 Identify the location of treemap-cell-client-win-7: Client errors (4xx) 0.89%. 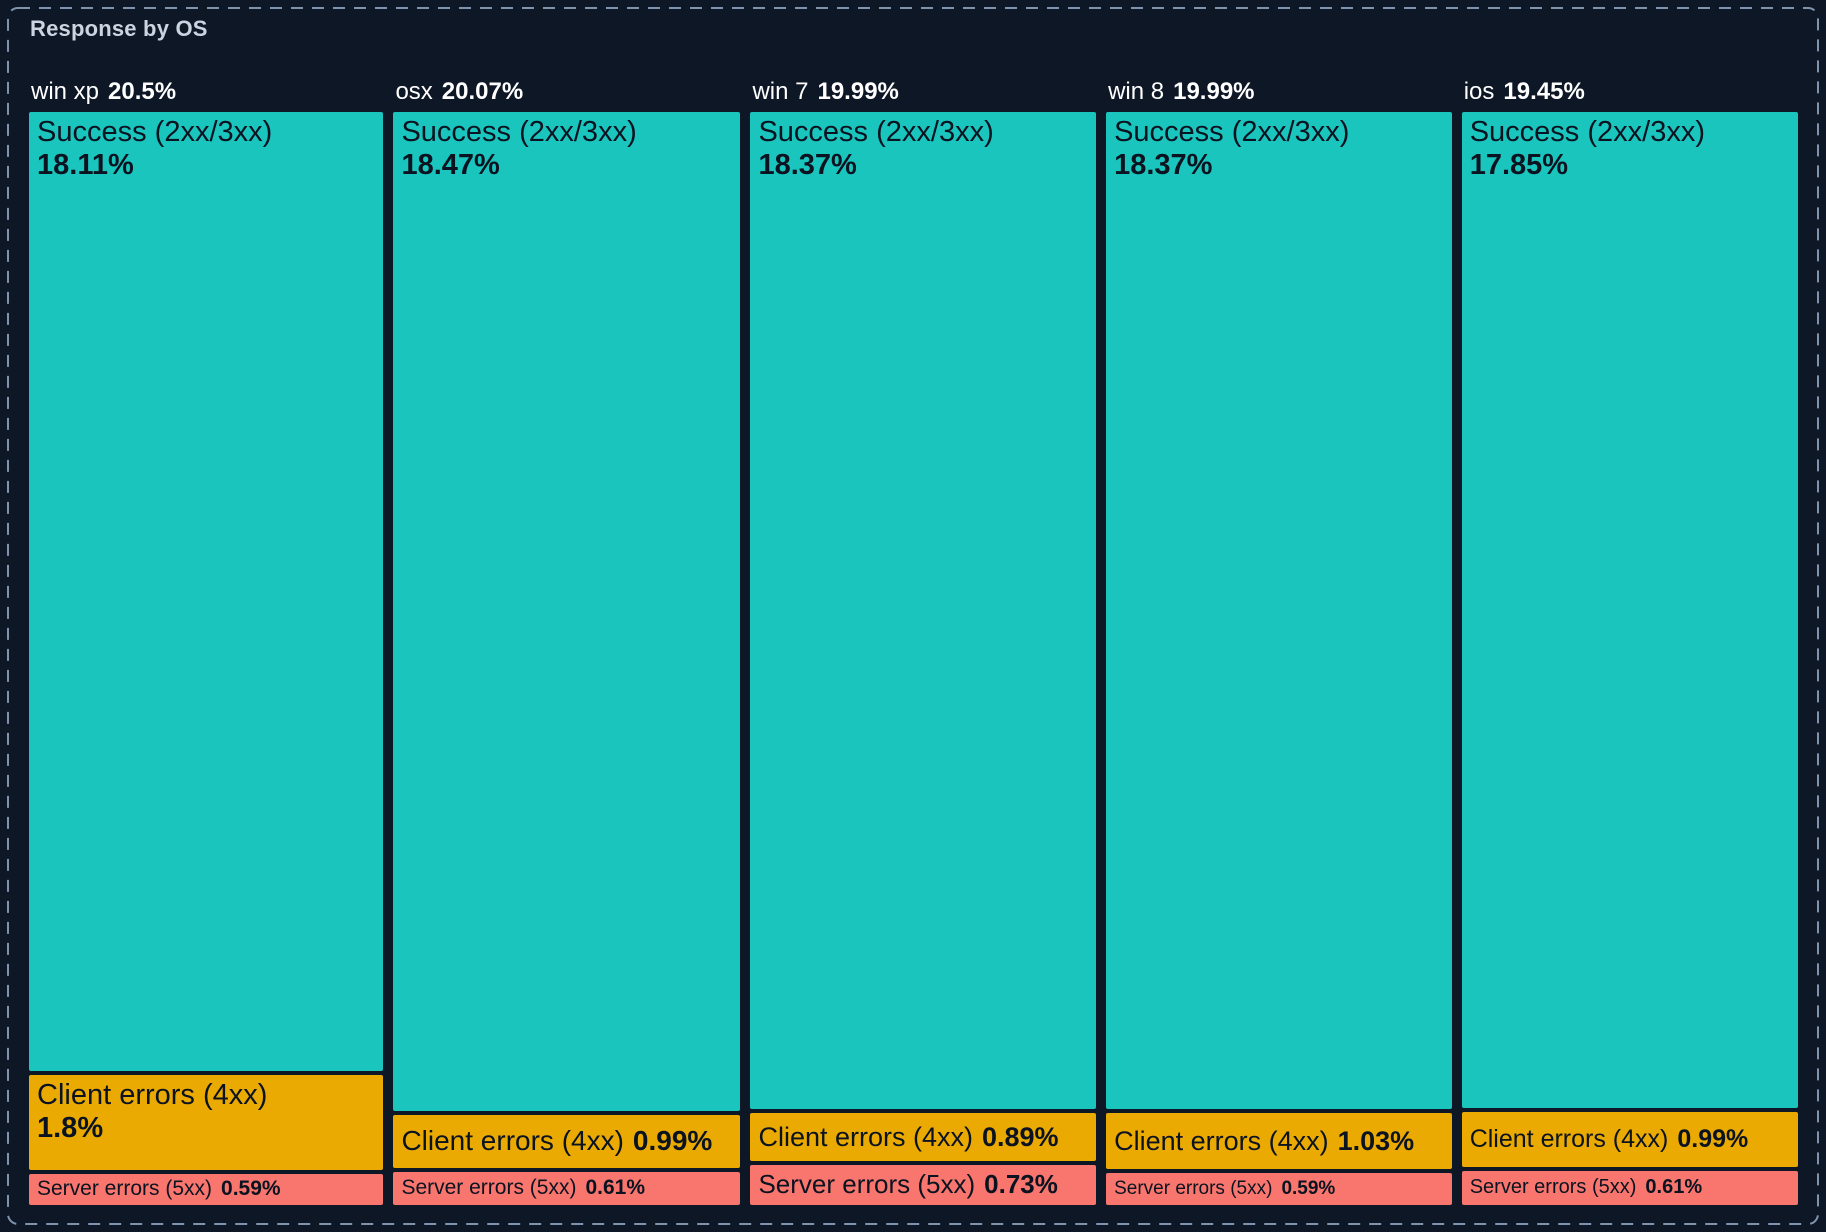
(923, 1137).